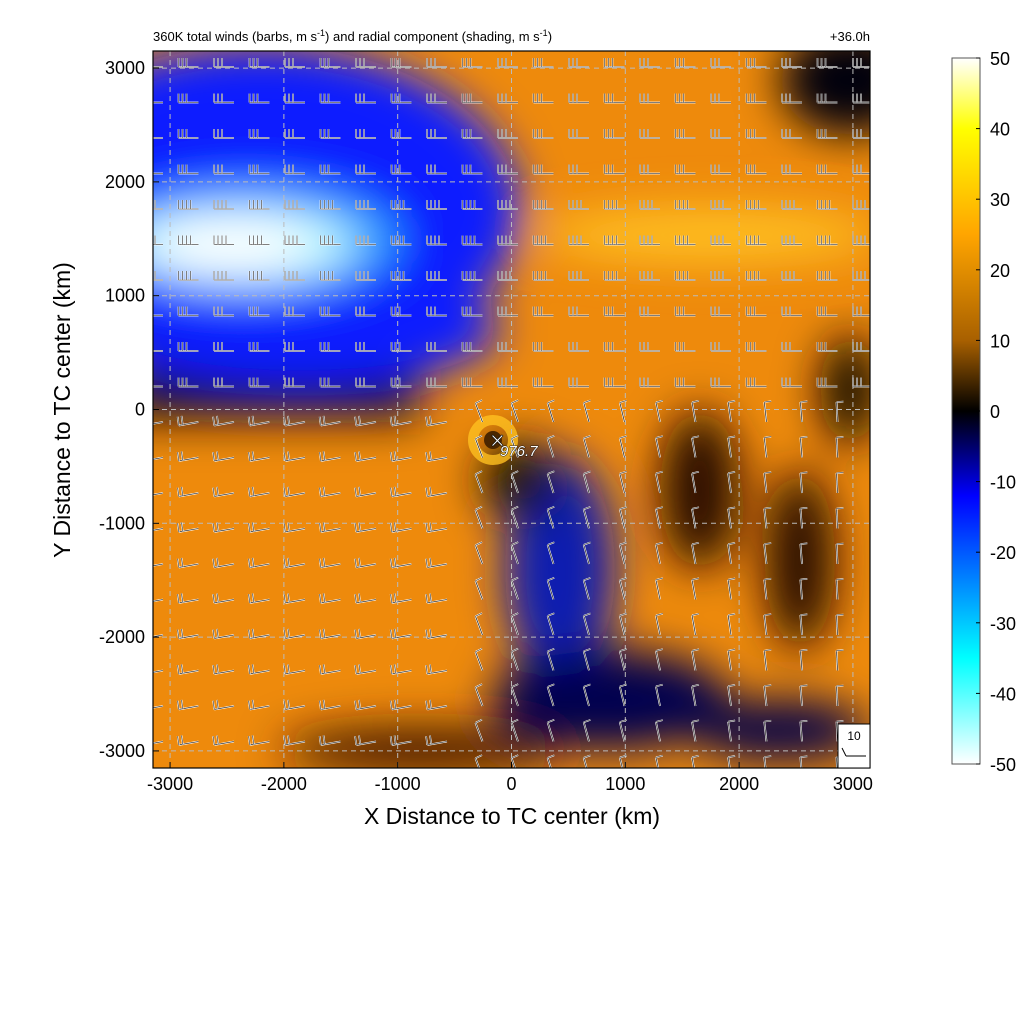 The height and width of the screenshot is (1024, 1024). Describe the element at coordinates (1000, 130) in the screenshot. I see `colorbar-tick-label: 40` at that location.